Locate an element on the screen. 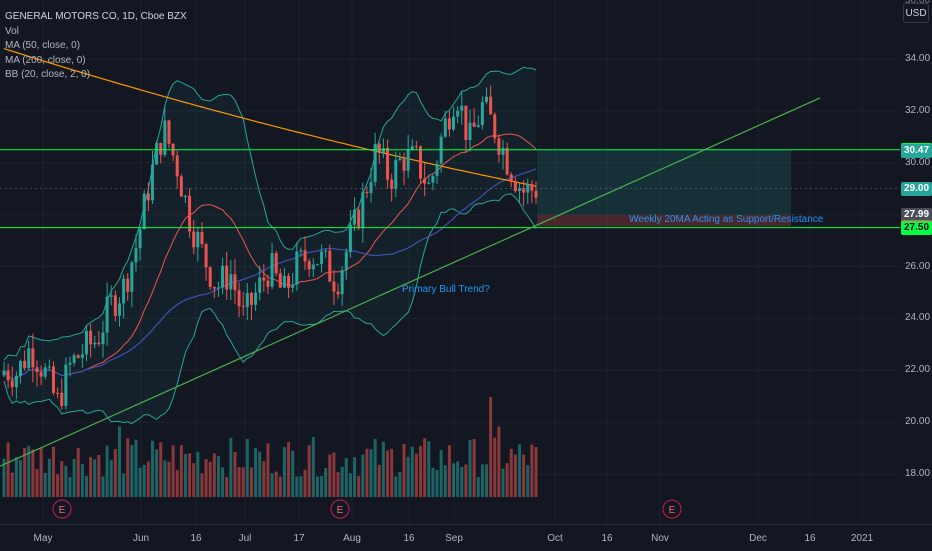 The width and height of the screenshot is (932, 551). price-label: 32.00 is located at coordinates (918, 110).